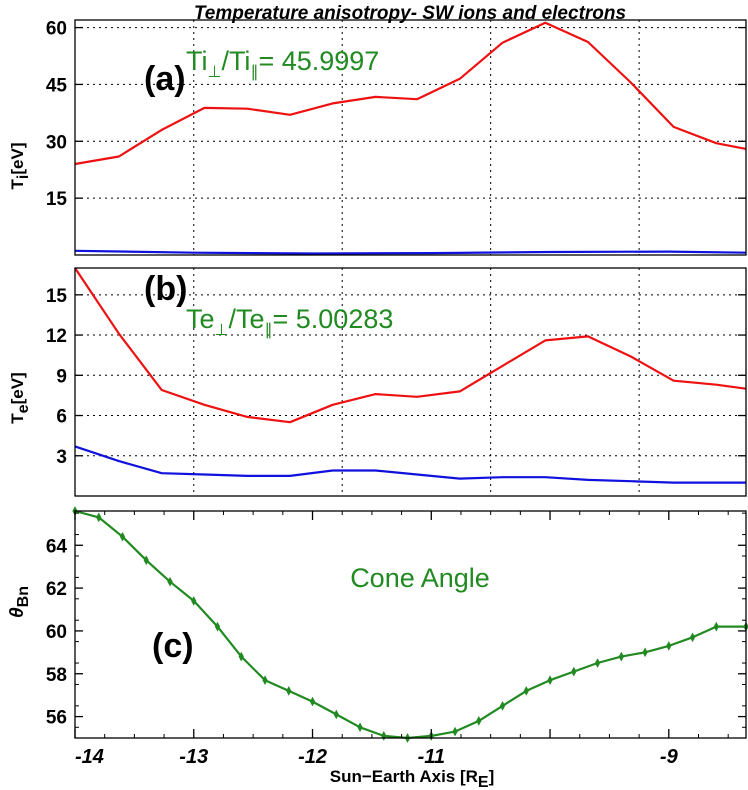  Describe the element at coordinates (420, 578) in the screenshot. I see `cone-angle-annotation: Cone Angle` at that location.